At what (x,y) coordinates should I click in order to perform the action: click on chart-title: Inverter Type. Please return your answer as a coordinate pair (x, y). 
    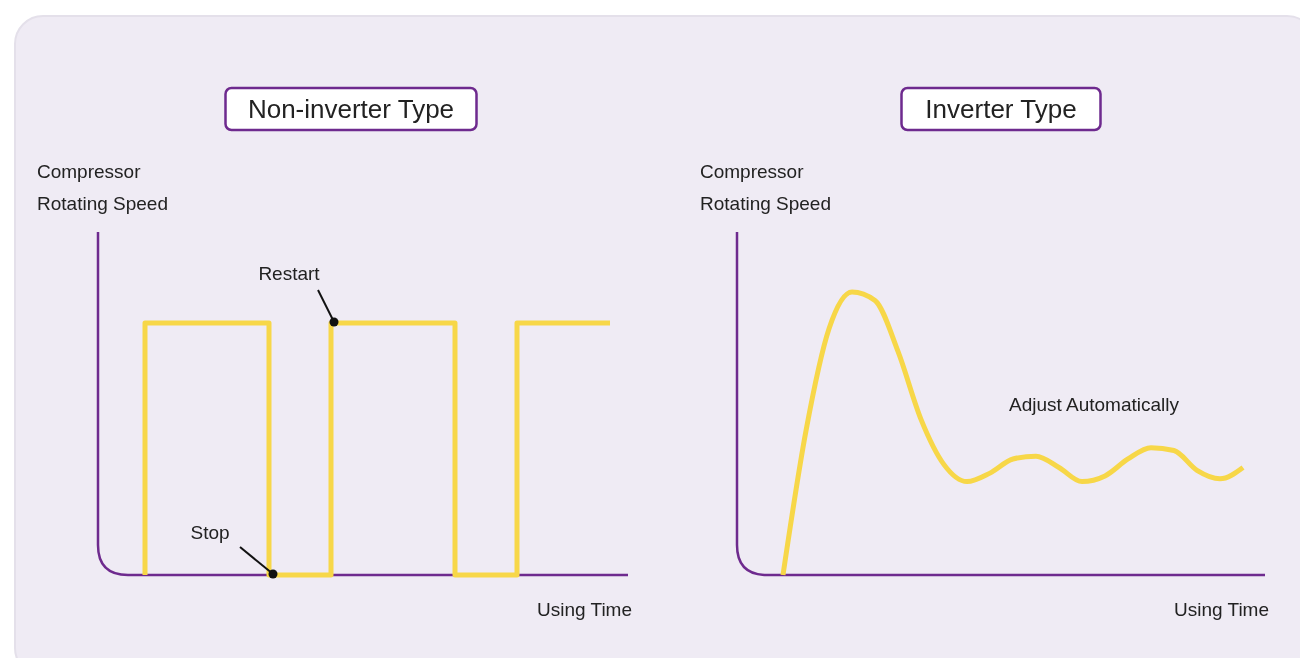
    Looking at the image, I should click on (1001, 109).